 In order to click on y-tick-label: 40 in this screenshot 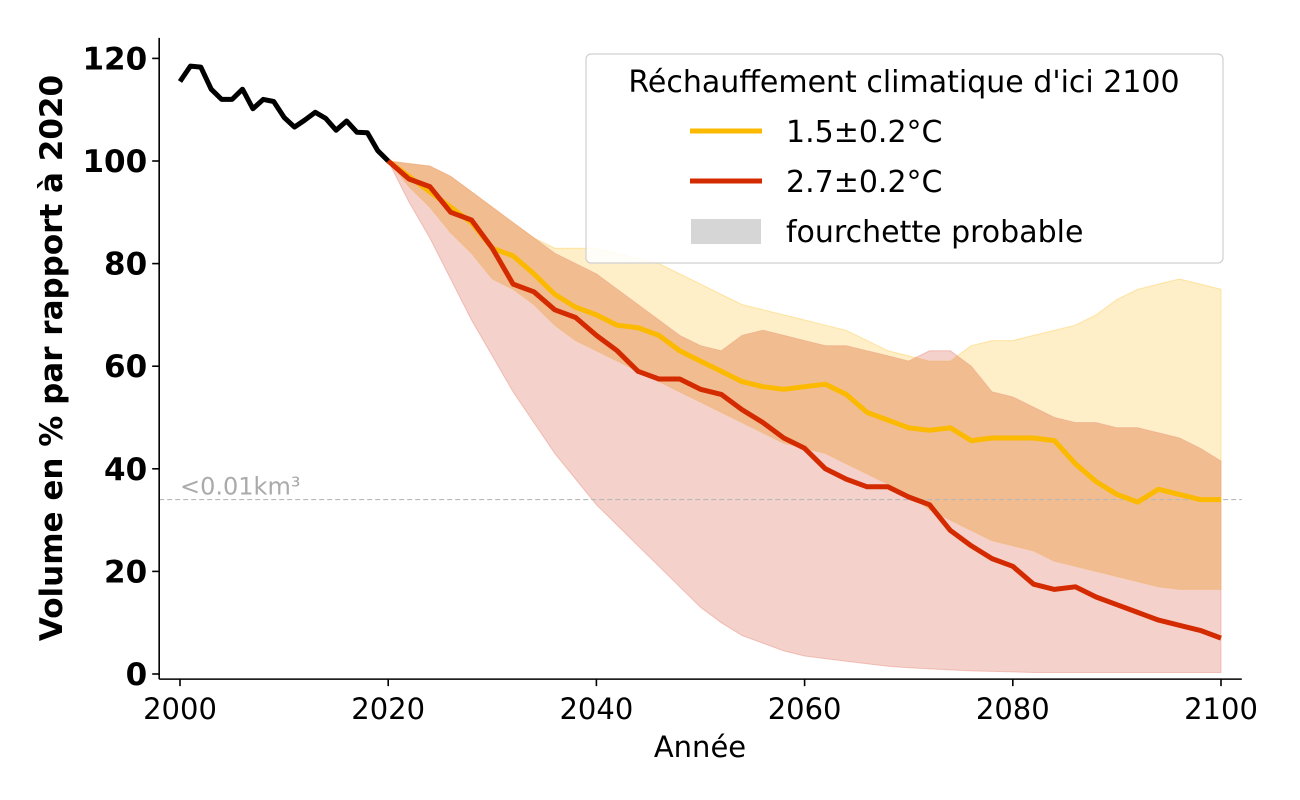, I will do `click(125, 470)`.